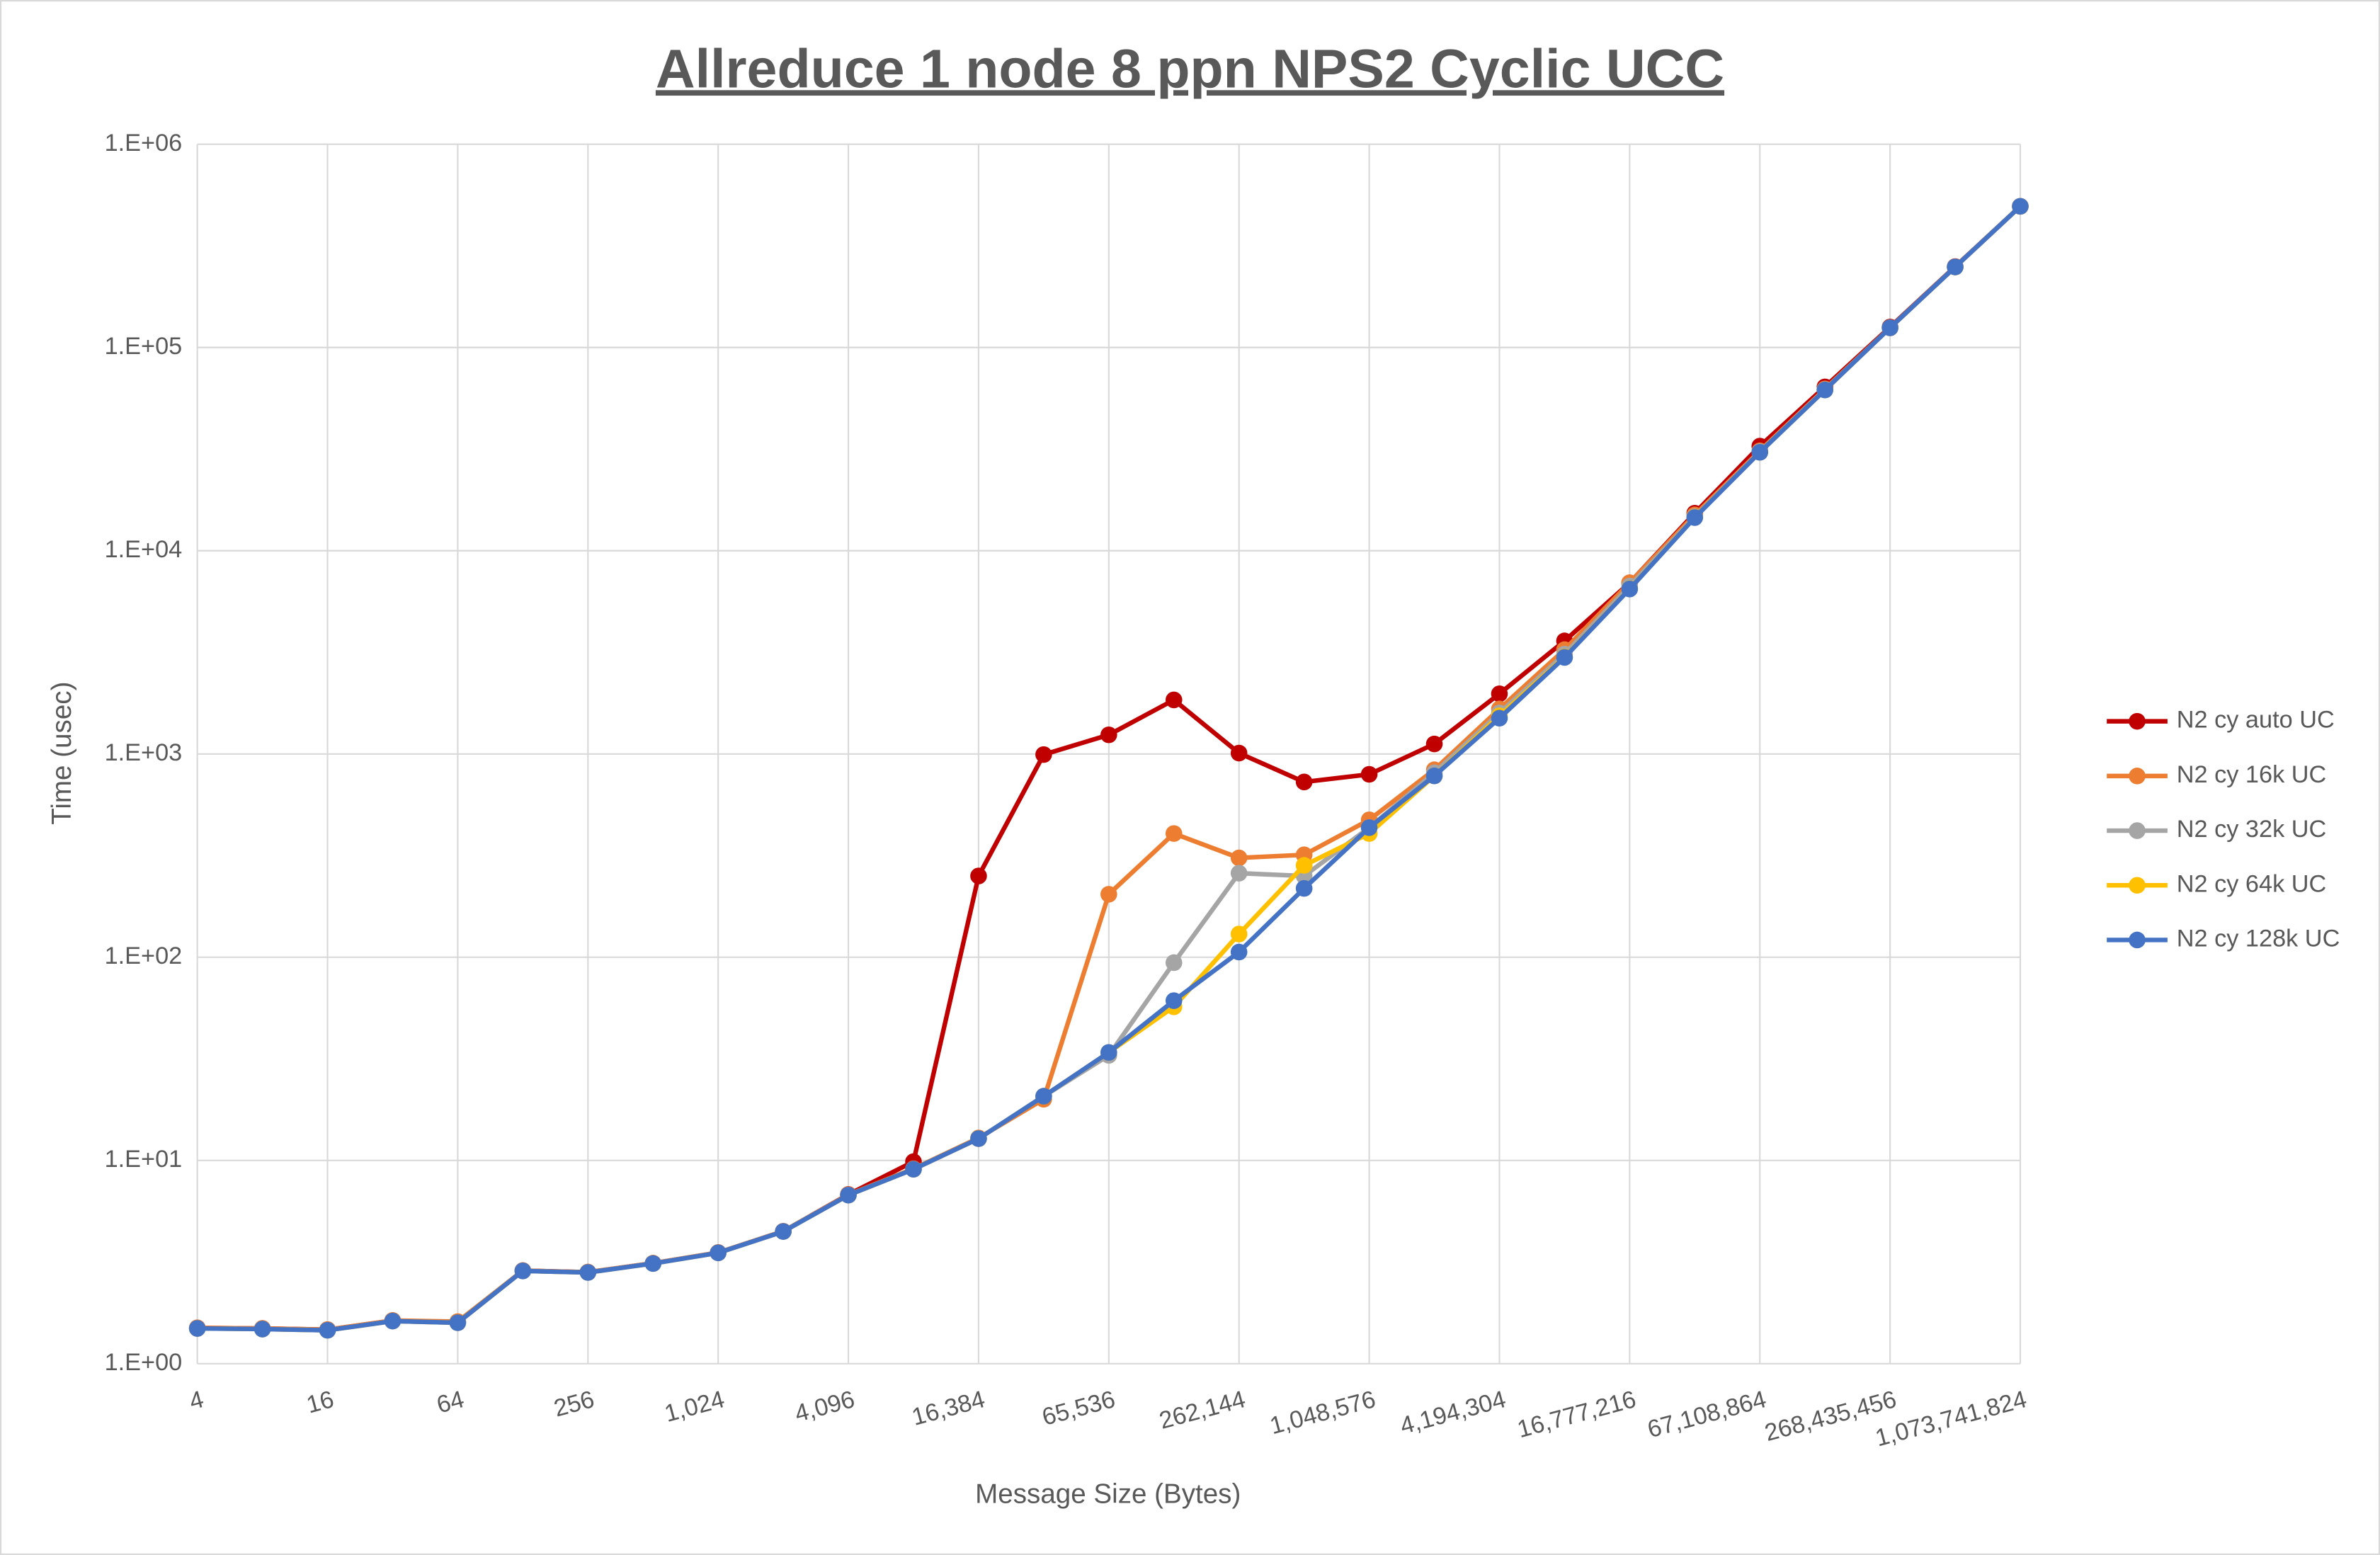 This screenshot has width=2380, height=1555. What do you see at coordinates (144, 346) in the screenshot?
I see `y-tick-label: 1.E+05` at bounding box center [144, 346].